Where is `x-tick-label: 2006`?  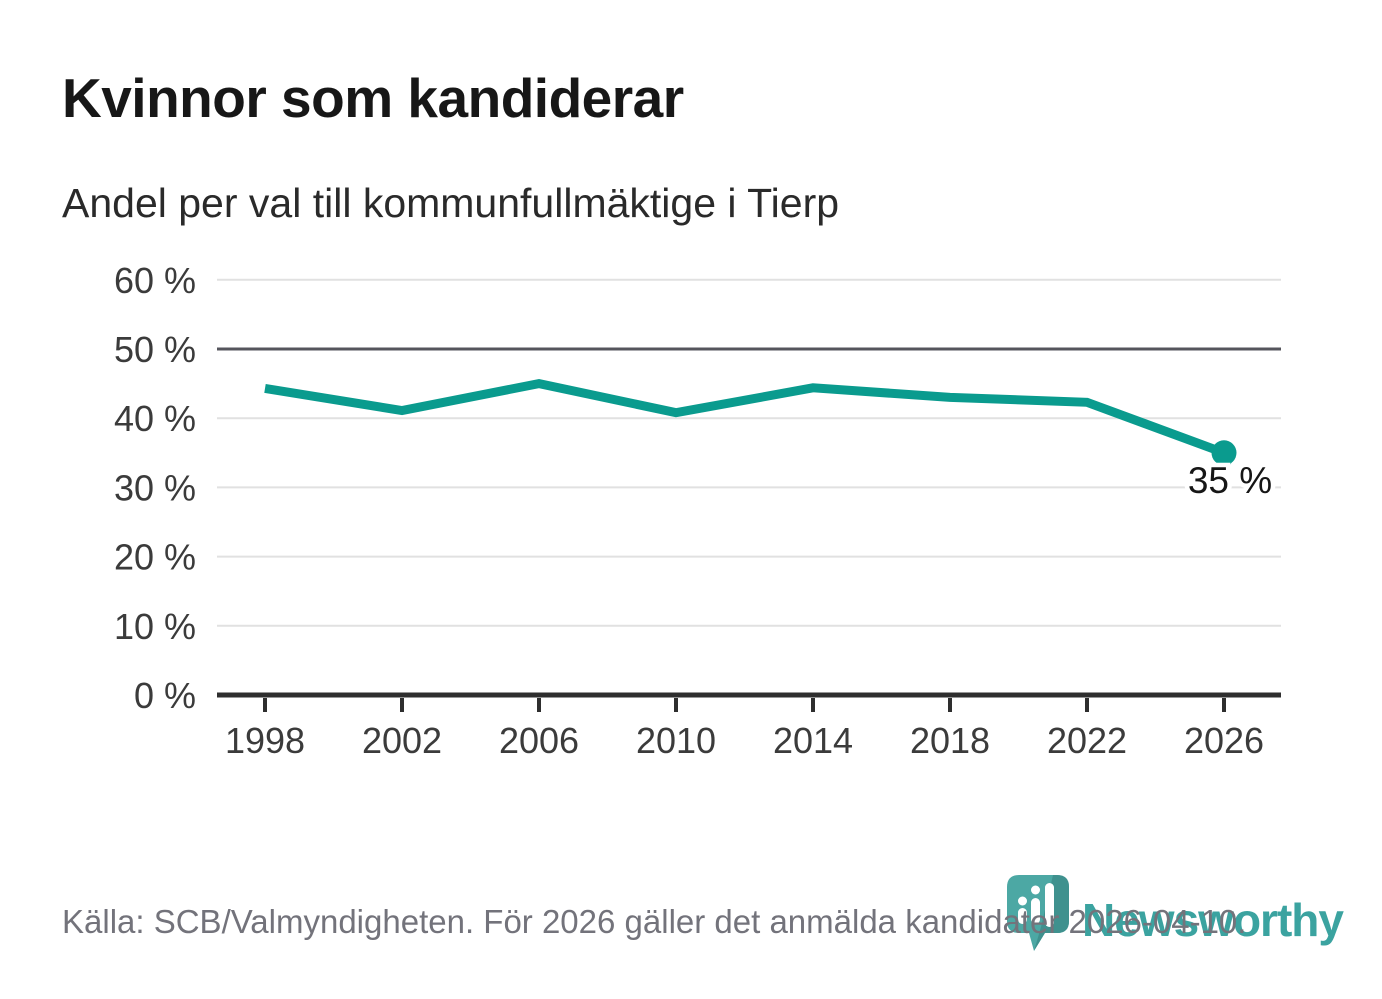 x-tick-label: 2006 is located at coordinates (539, 740).